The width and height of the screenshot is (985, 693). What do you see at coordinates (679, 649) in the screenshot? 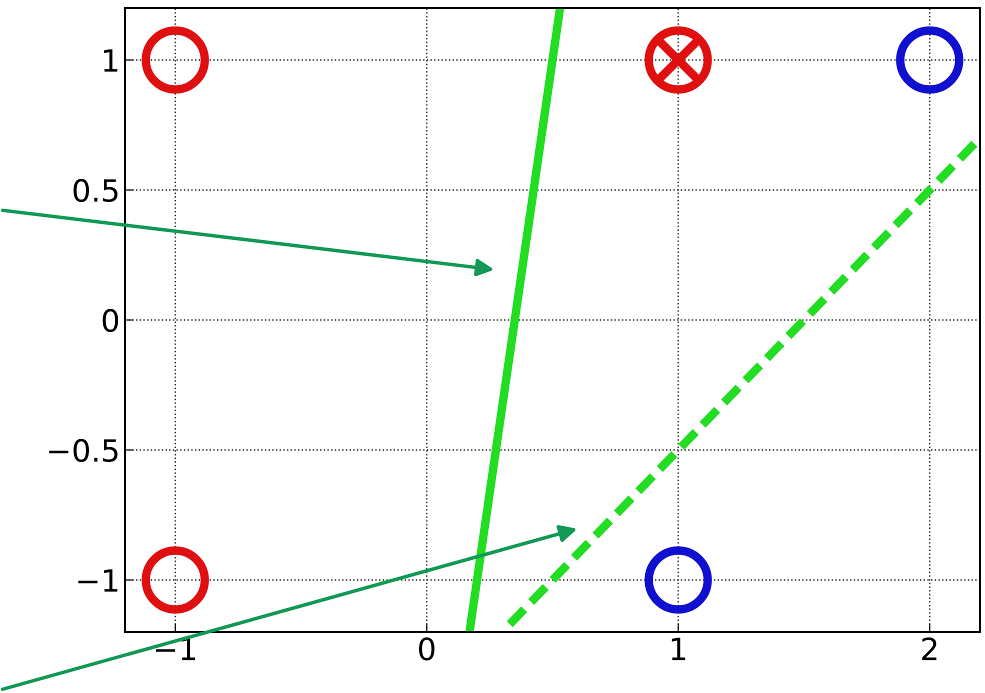
I see `x-tick-label: 1` at bounding box center [679, 649].